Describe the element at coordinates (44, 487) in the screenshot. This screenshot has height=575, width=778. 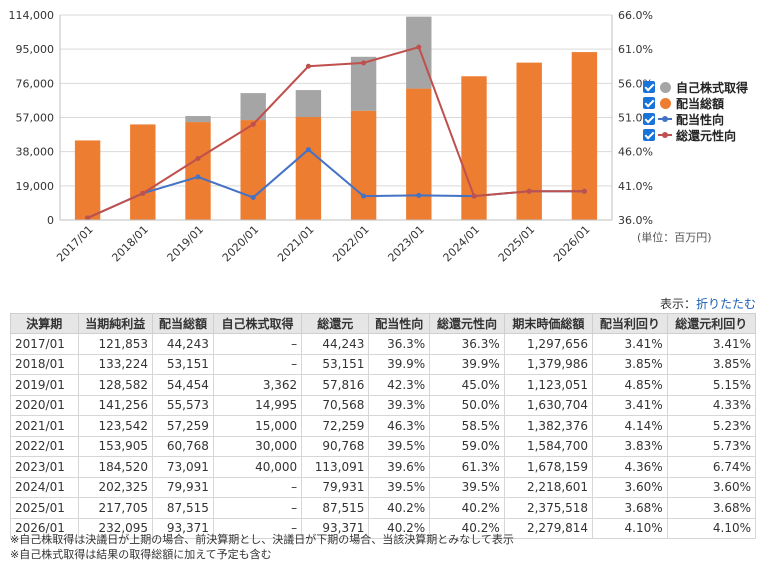
I see `table-cell: 2024/01` at that location.